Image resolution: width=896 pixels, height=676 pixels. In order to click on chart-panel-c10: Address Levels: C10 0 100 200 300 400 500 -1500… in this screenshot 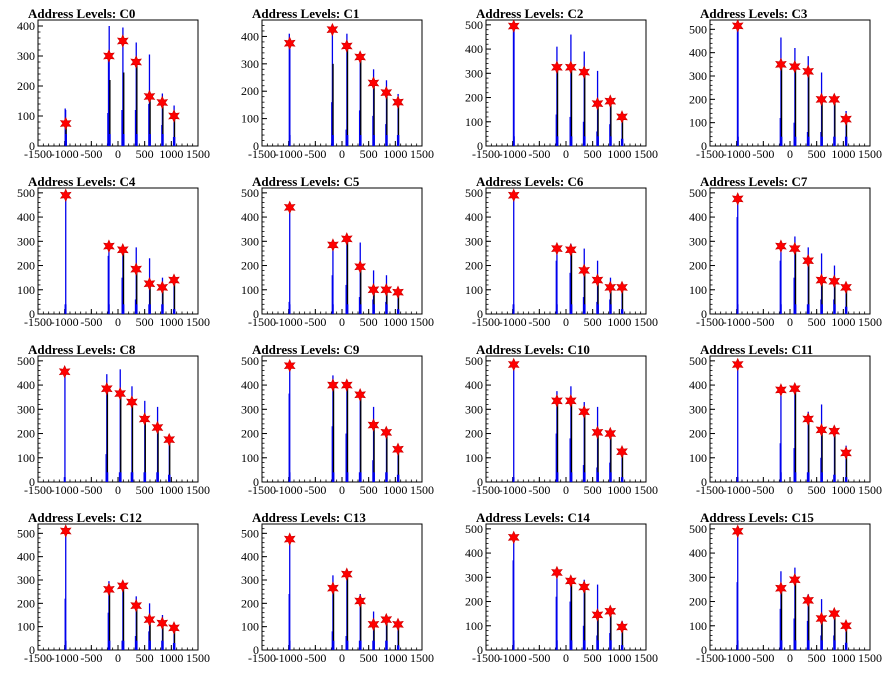, I will do `click(561, 419)`.